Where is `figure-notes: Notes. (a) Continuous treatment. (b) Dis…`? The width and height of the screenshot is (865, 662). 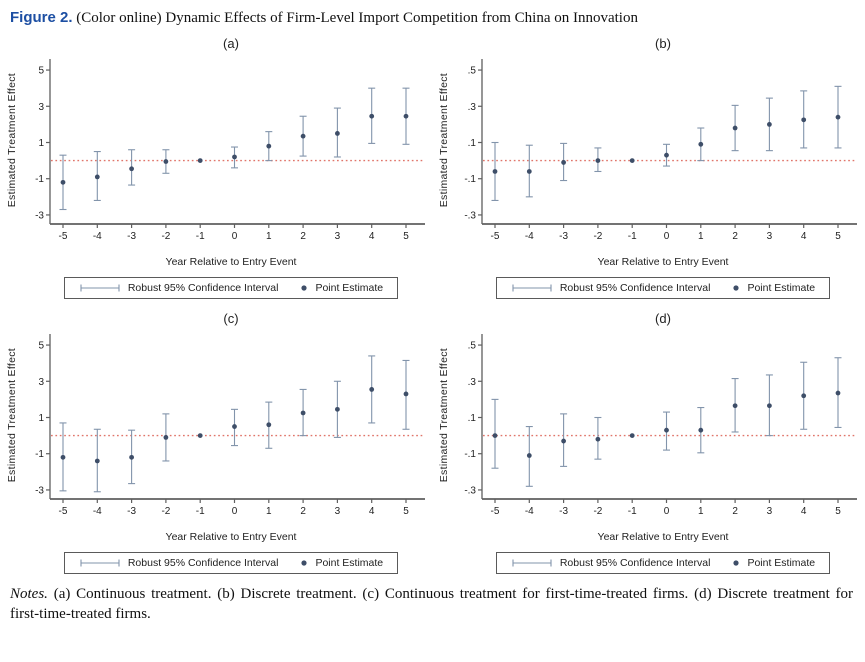
figure-notes: Notes. (a) Continuous treatment. (b) Dis… is located at coordinates (432, 599).